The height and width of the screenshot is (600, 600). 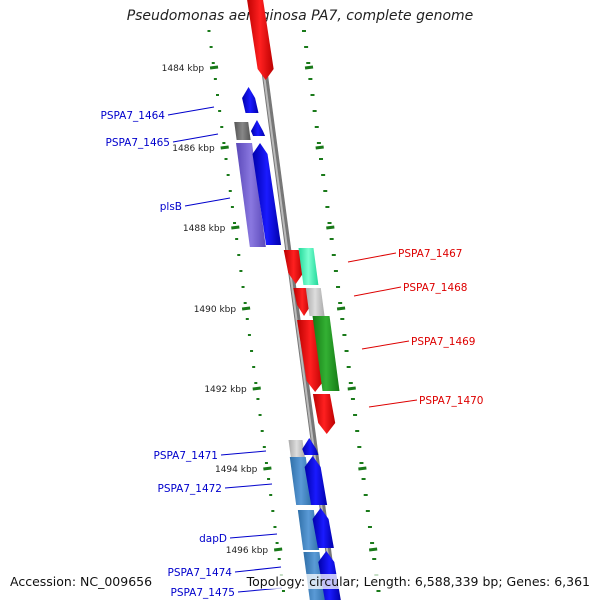 What do you see at coordinates (213, 539) in the screenshot?
I see `gene-label: dapD` at bounding box center [213, 539].